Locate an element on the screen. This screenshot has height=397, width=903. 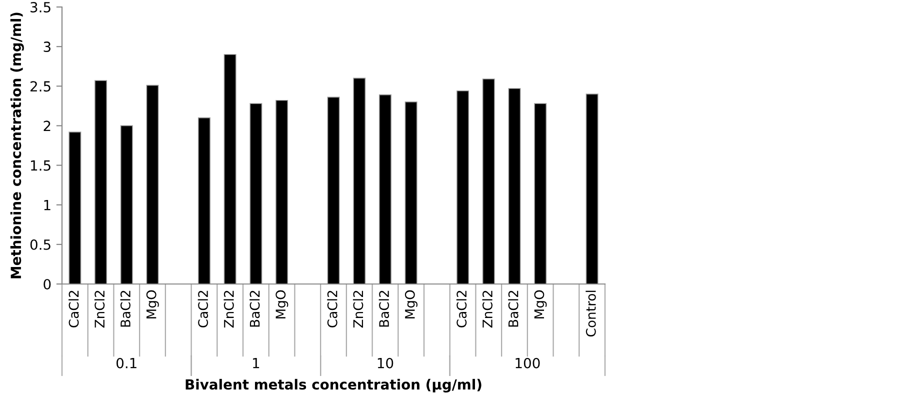
text: 1 is located at coordinates (256, 363).